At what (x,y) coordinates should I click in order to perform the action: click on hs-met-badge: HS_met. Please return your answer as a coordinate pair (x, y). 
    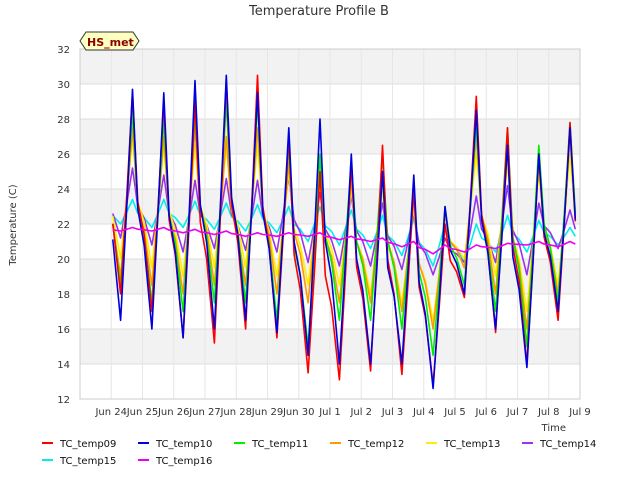
    Looking at the image, I should click on (109, 41).